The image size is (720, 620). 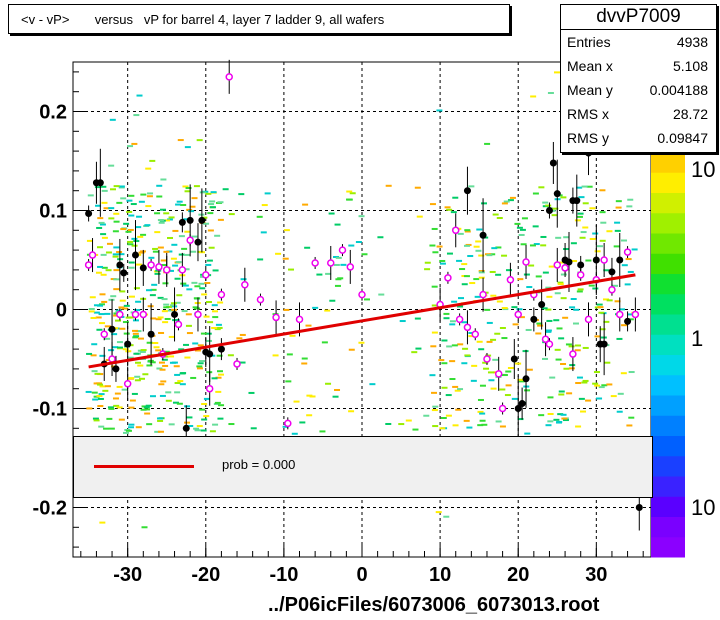 What do you see at coordinates (518, 575) in the screenshot?
I see `x-tick-label: 20` at bounding box center [518, 575].